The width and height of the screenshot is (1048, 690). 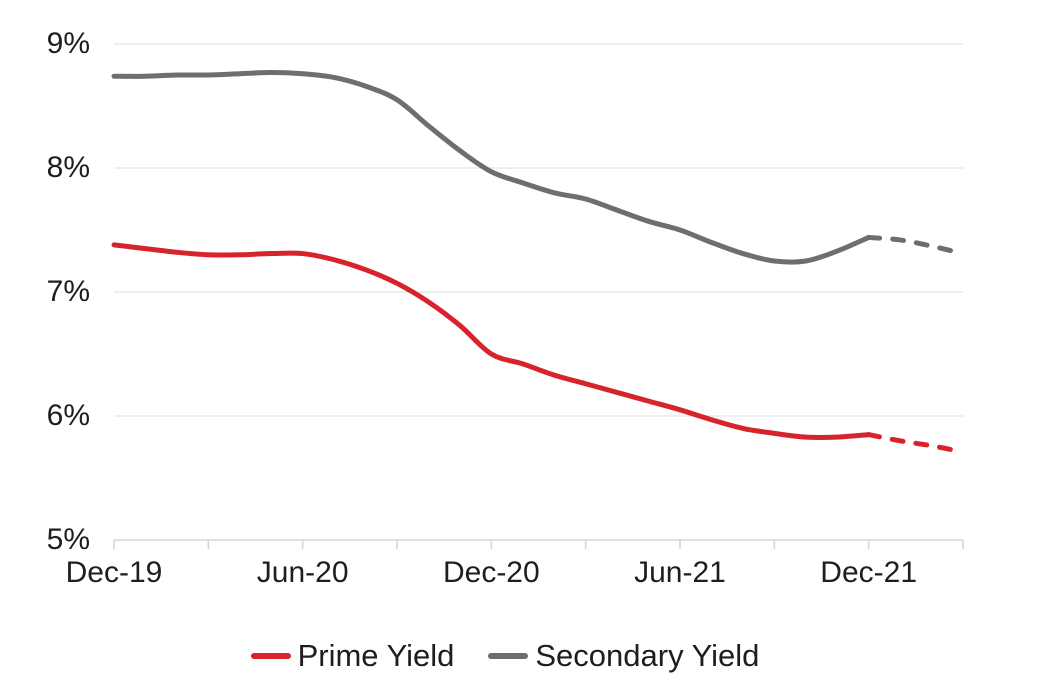 What do you see at coordinates (114, 572) in the screenshot?
I see `x-axis-tick-label: Dec-19` at bounding box center [114, 572].